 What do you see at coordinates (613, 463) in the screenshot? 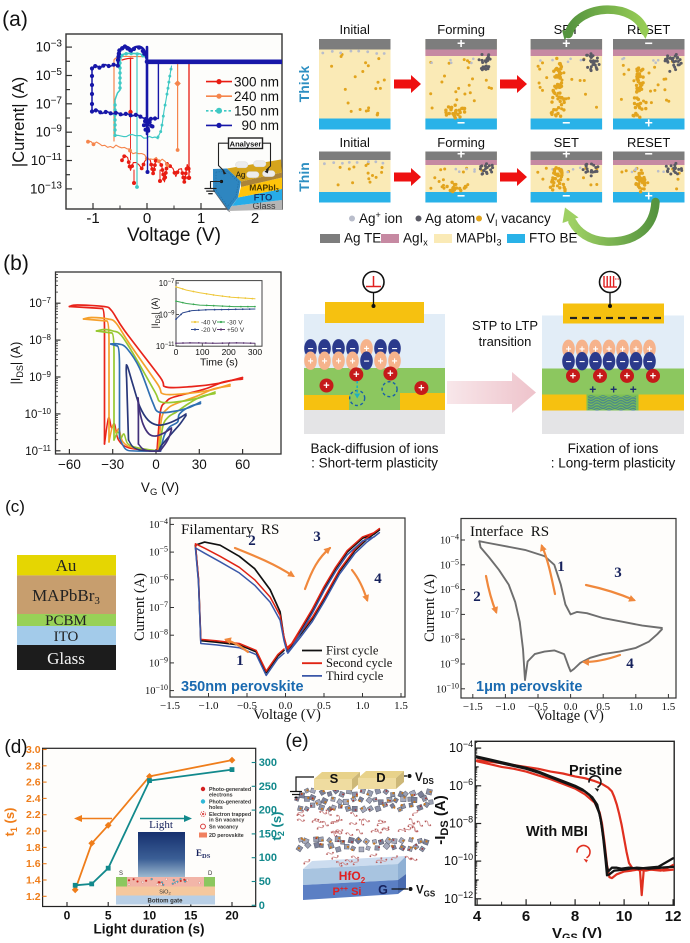
I see `svg-text:: Long-term plasticity: : Long-term plasticity` at bounding box center [613, 463].